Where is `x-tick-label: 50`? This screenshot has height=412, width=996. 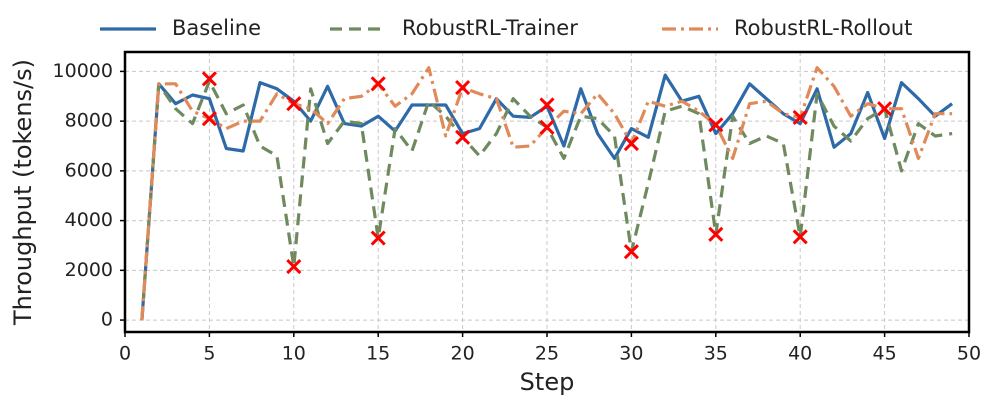 x-tick-label: 50 is located at coordinates (969, 354).